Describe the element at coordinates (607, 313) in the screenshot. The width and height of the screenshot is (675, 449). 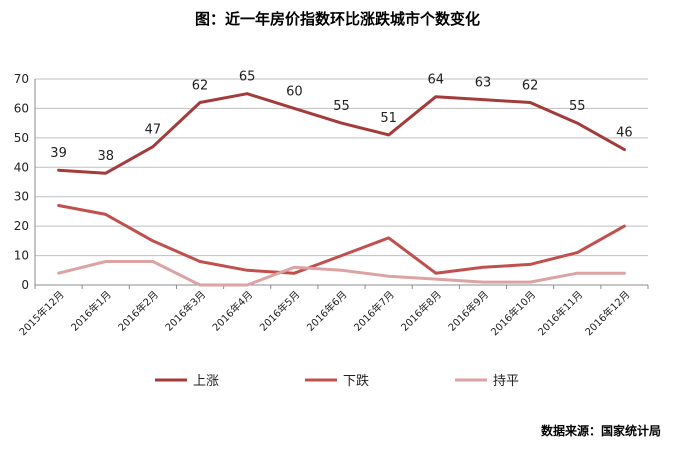
I see `x-tick-label: 2016年12月` at that location.